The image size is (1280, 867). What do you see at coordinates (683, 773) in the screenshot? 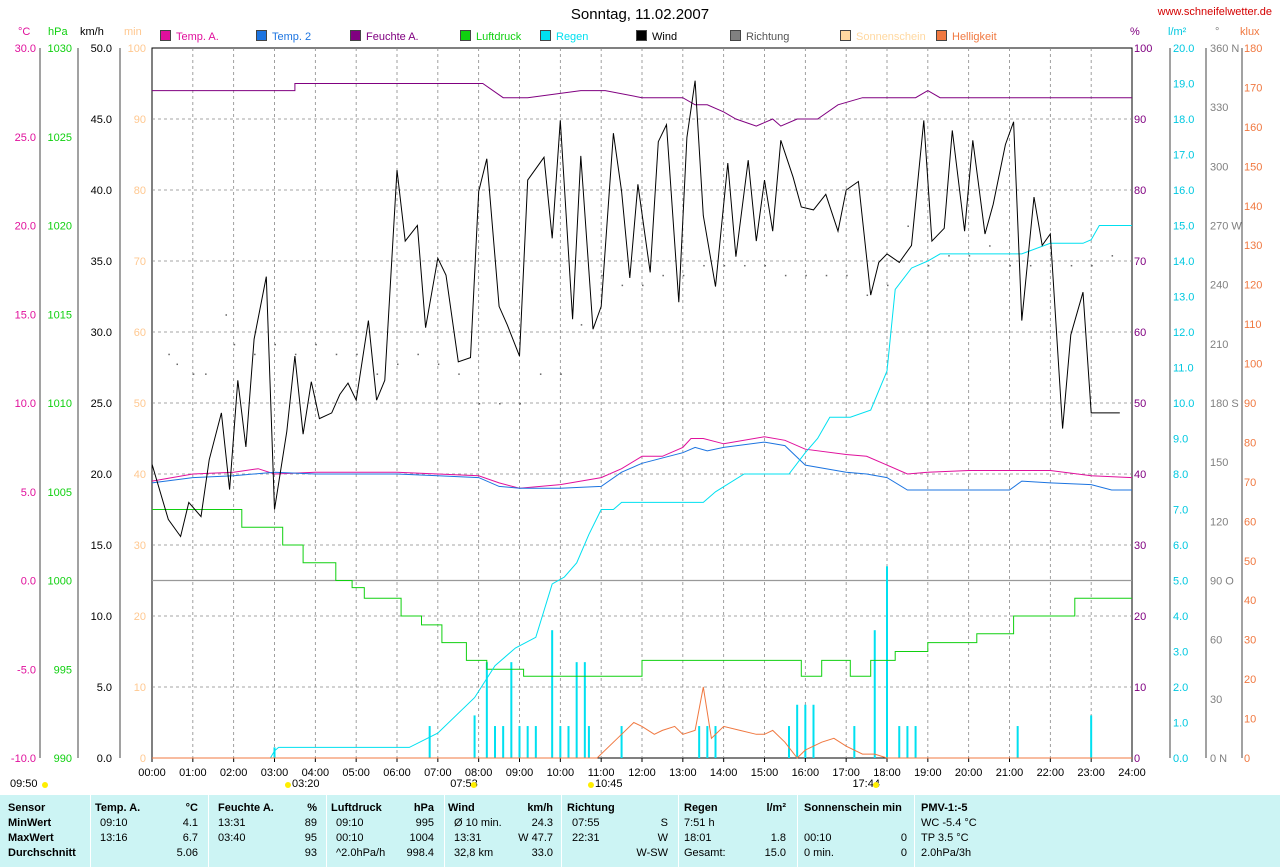
I see `time-tick: 13:00` at bounding box center [683, 773].